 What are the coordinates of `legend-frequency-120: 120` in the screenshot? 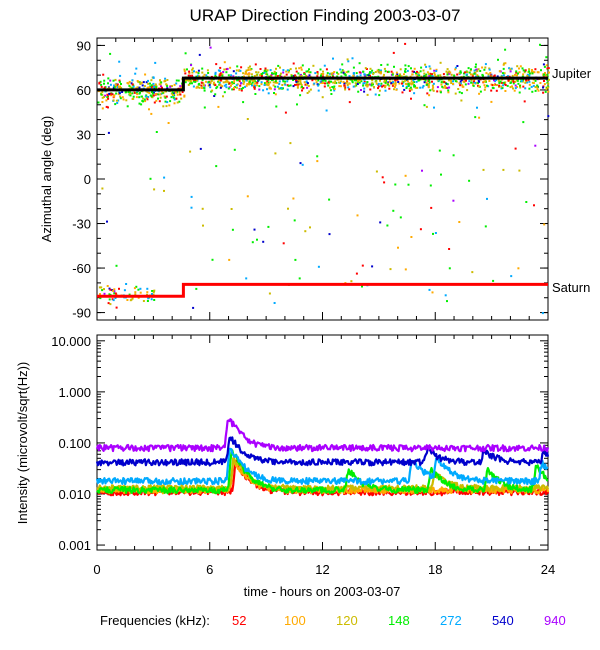 It's located at (347, 620).